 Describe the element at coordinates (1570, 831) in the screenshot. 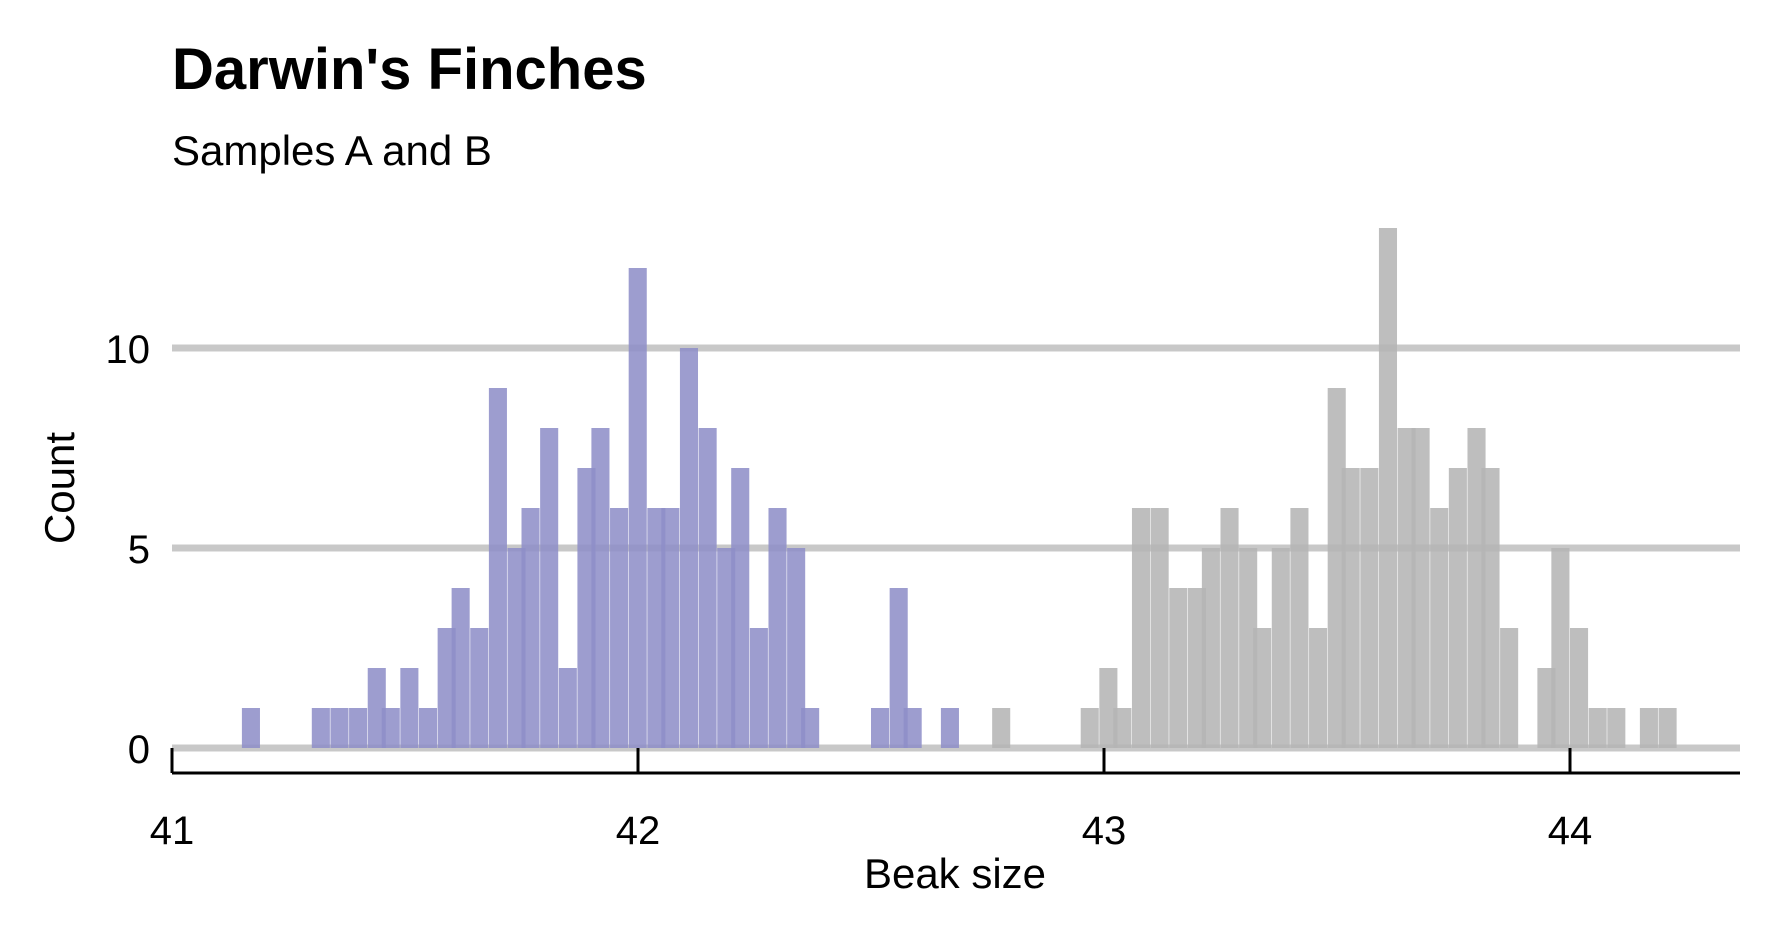

I see `x-tick-label: 44` at that location.